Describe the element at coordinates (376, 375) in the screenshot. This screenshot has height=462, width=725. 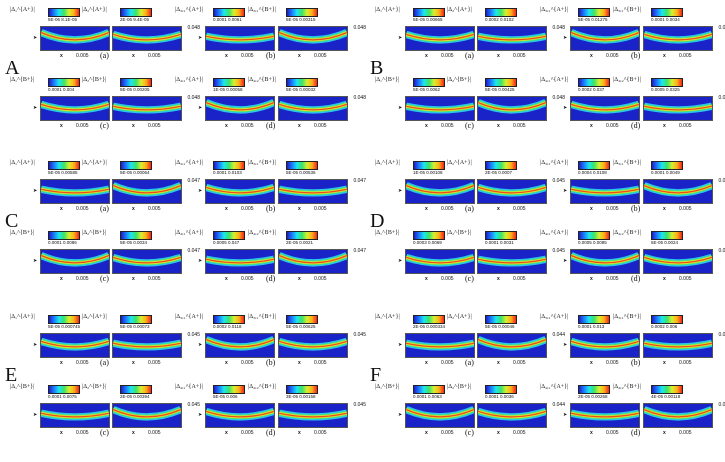
I see `panel-label: F` at that location.